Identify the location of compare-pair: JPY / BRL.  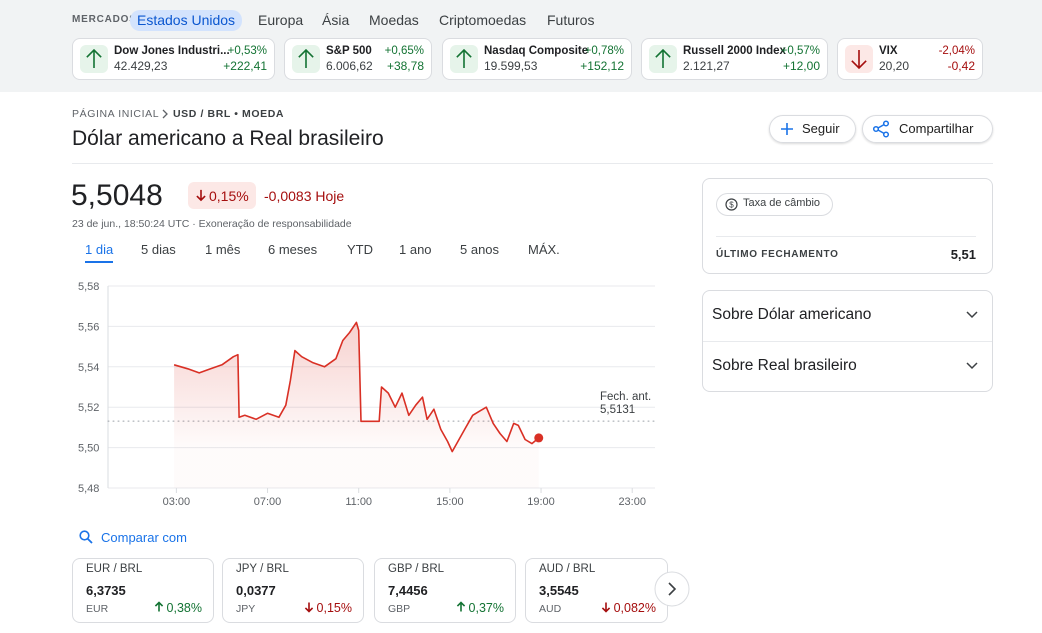
(262, 569).